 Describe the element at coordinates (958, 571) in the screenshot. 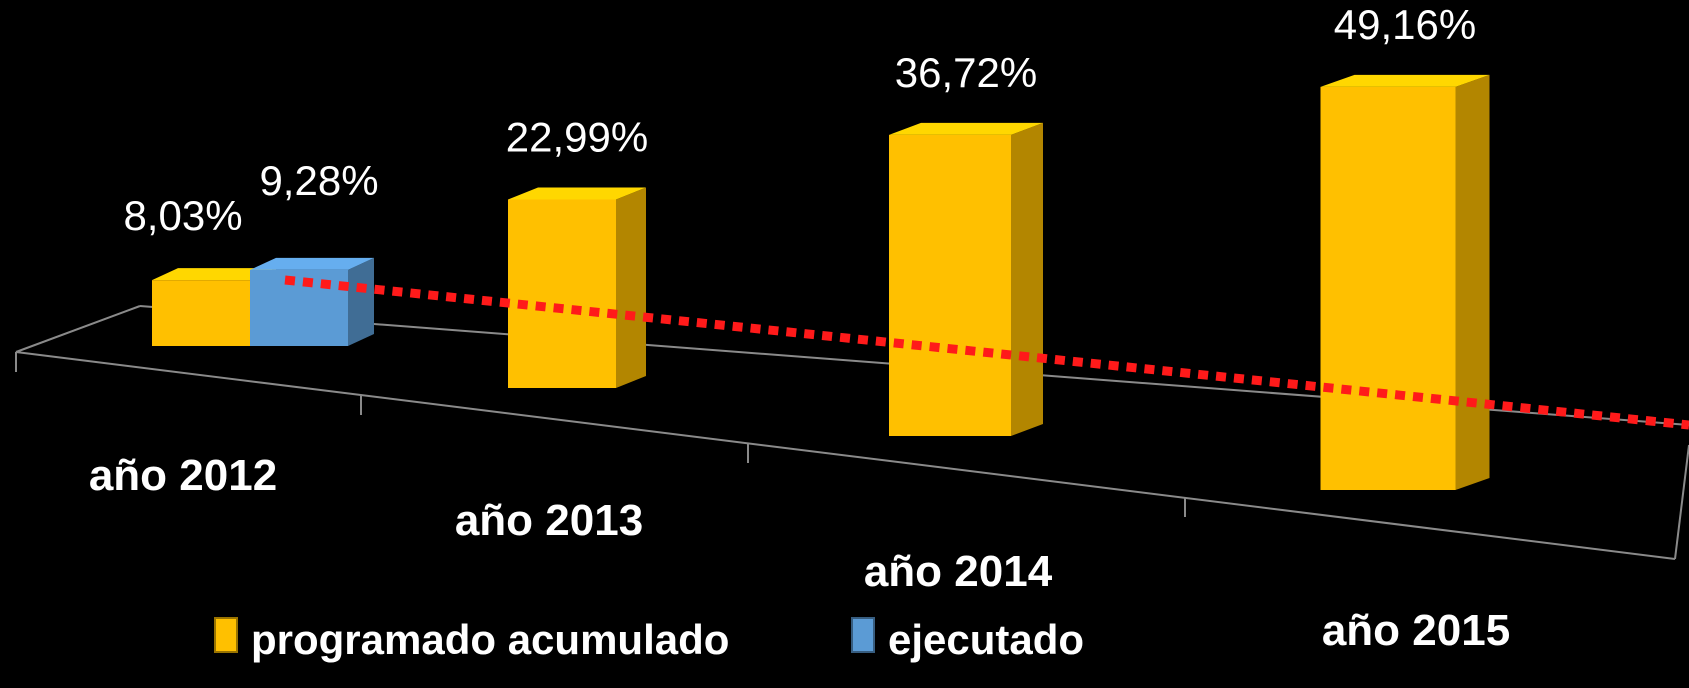

I see `x-tick-label: año 2014` at that location.